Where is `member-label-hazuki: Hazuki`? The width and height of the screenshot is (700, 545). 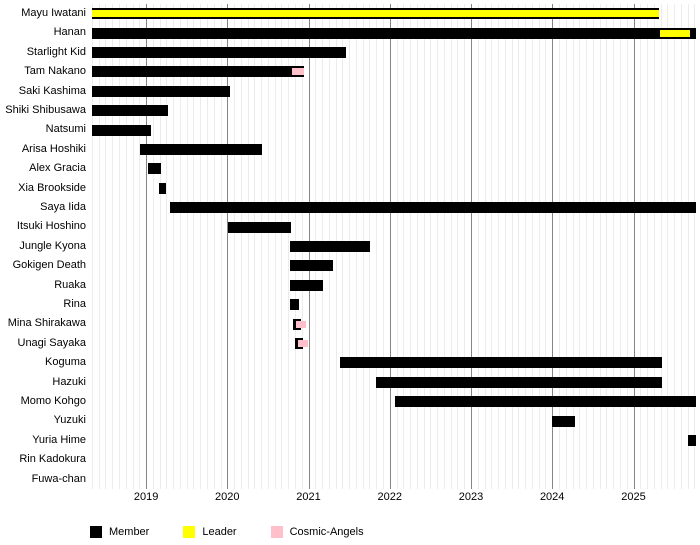
member-label-hazuki: Hazuki is located at coordinates (69, 381).